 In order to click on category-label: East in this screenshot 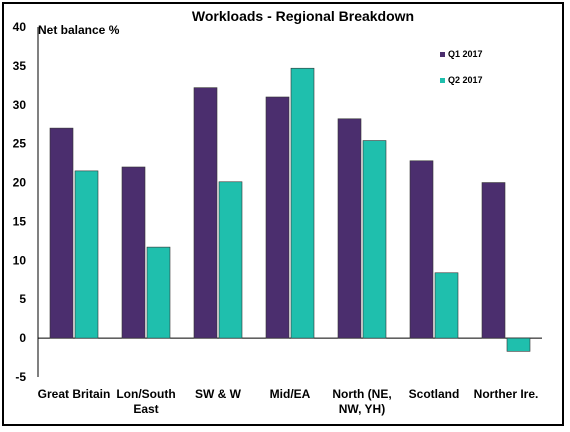, I will do `click(145, 409)`.